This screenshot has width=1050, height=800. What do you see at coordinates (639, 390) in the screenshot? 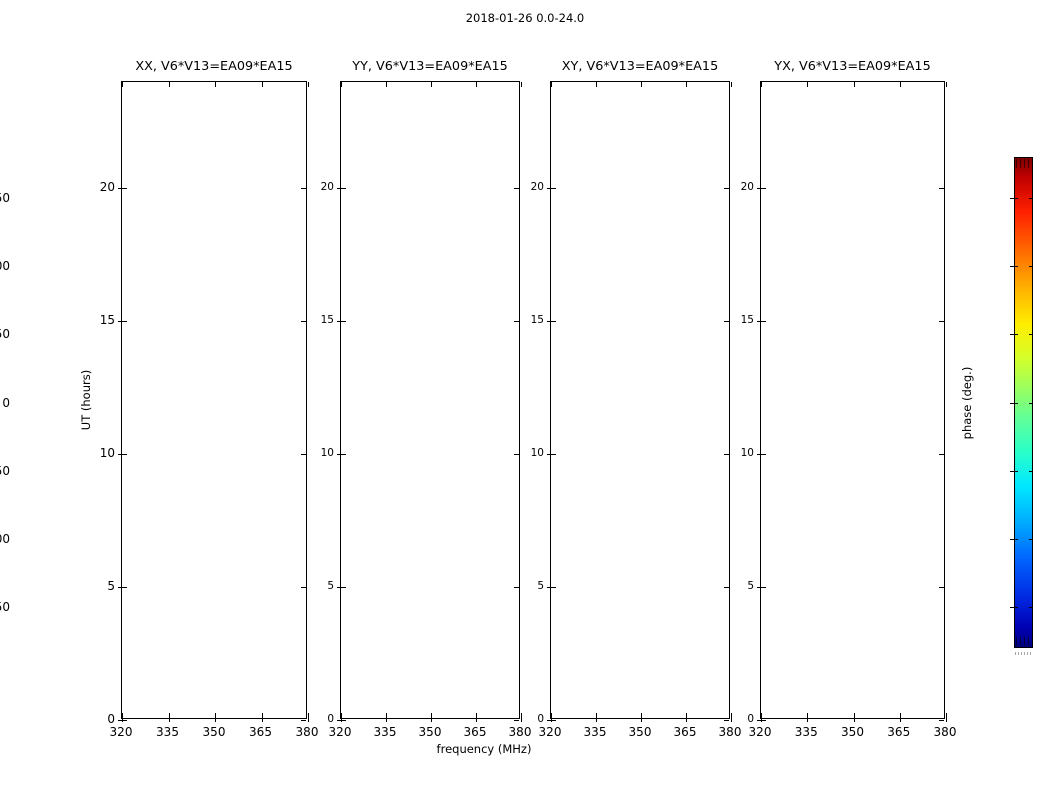
I see `plot-panel-xy: XY, V6*V13=EA09*EA15` at bounding box center [639, 390].